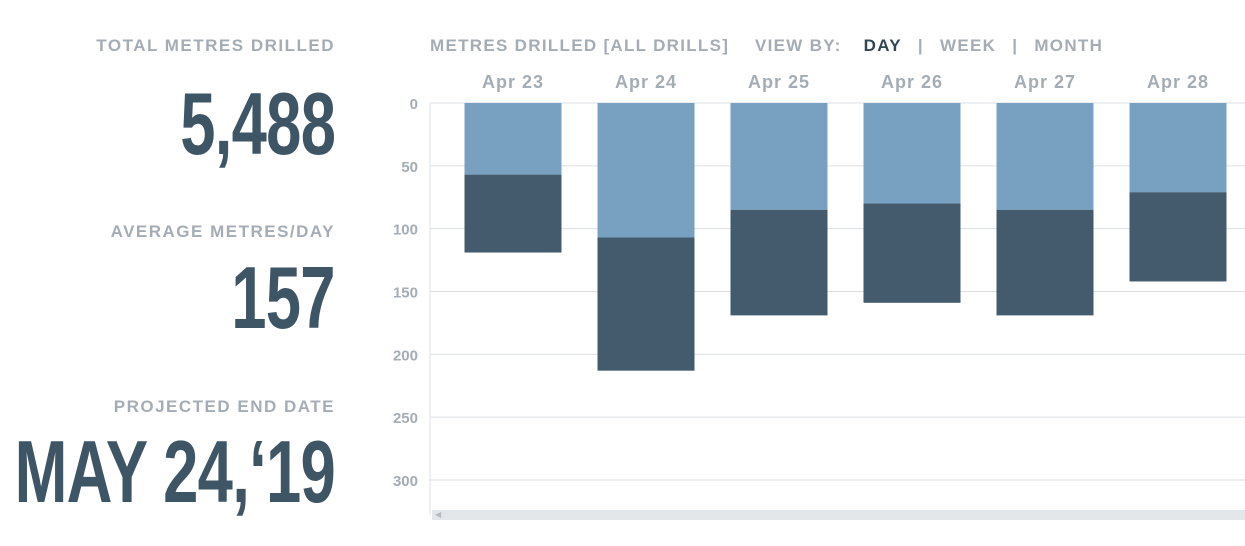 Image resolution: width=1245 pixels, height=546 pixels. Describe the element at coordinates (838, 515) in the screenshot. I see `horizontal-scrollbar: ◀` at that location.